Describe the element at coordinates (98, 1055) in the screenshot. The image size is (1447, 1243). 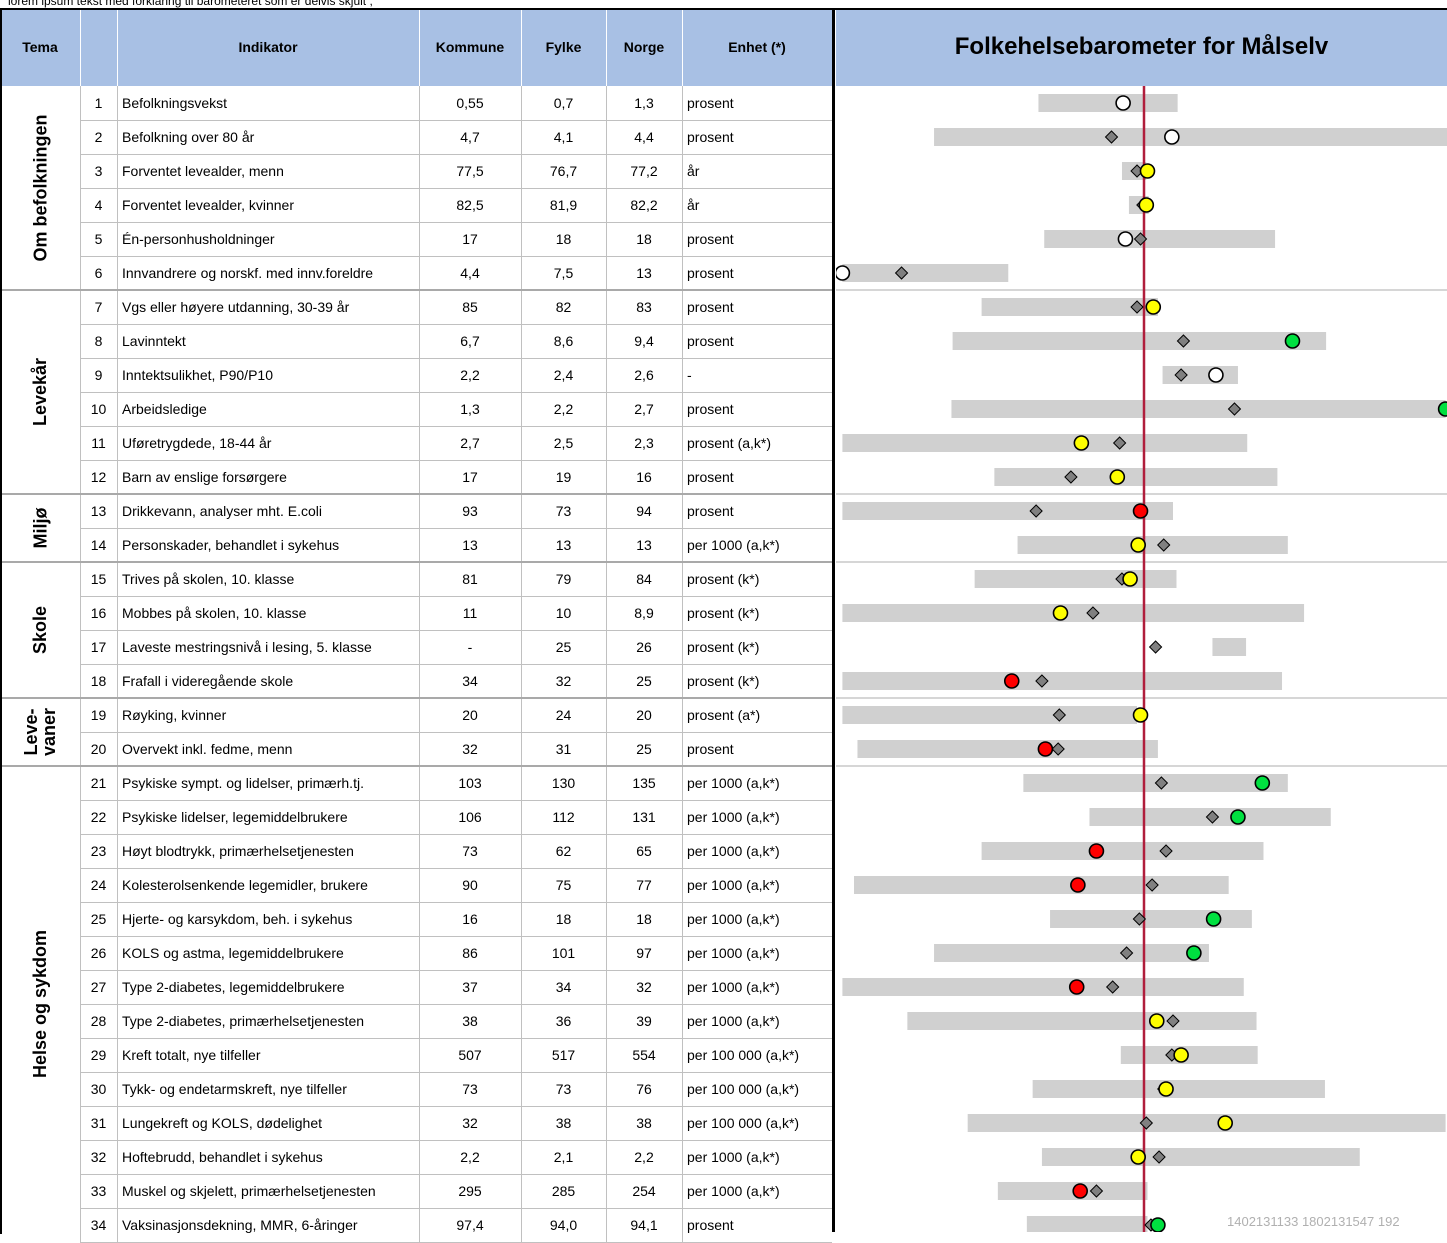
I see `cell-num: 29` at that location.